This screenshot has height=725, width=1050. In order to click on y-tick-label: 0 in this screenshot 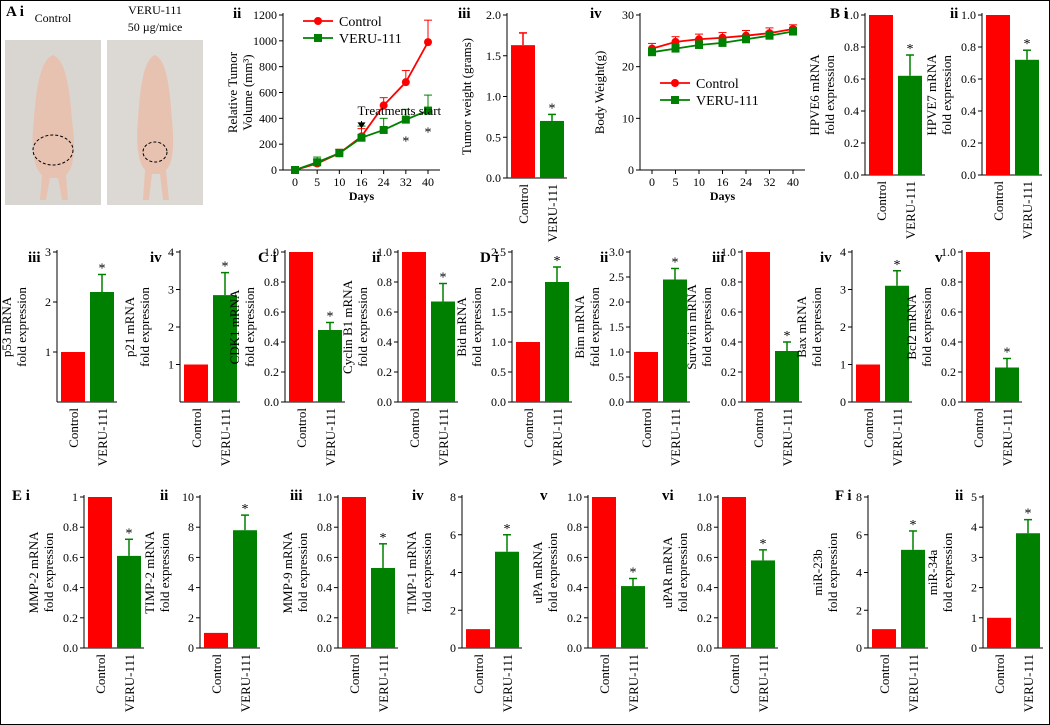, I will do `click(631, 170)`.